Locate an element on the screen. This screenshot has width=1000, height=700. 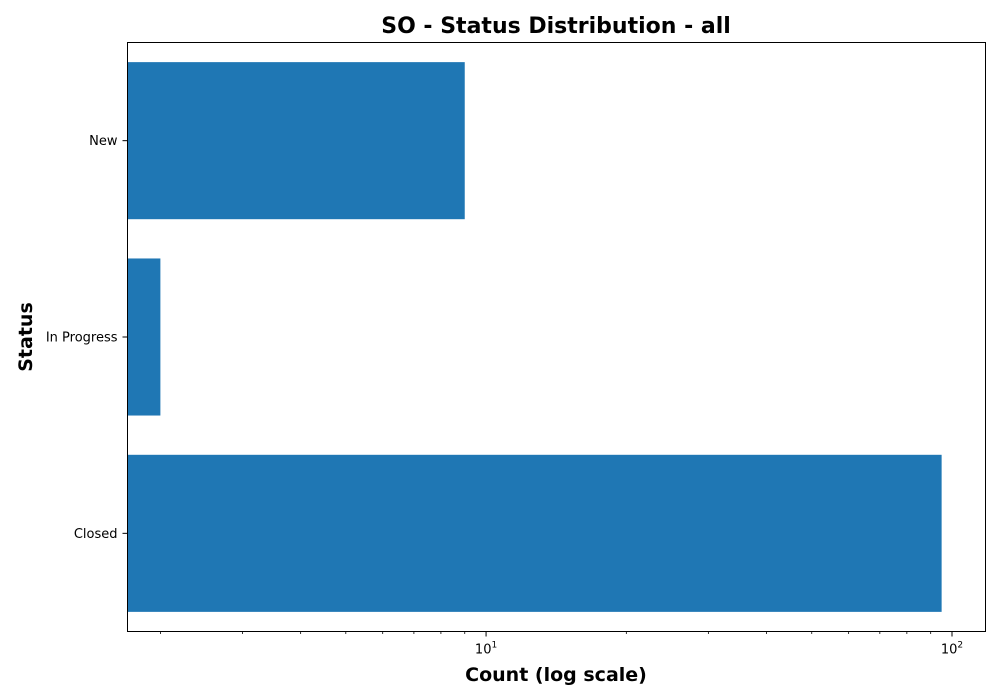
bar-in-progress is located at coordinates (144, 337).